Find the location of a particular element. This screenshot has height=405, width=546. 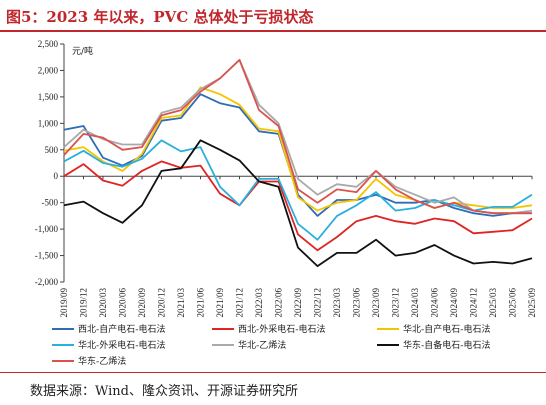

y-tick-label: -1,000 is located at coordinates (47, 229).